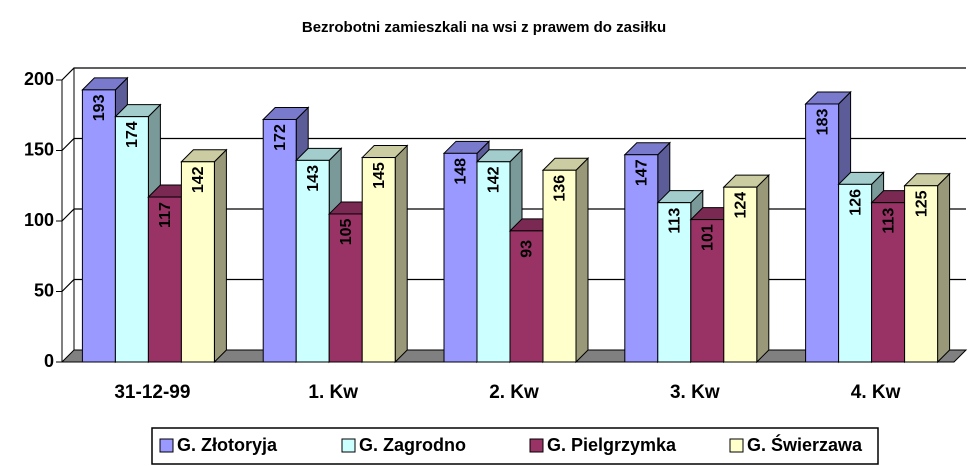 The image size is (968, 466). Describe the element at coordinates (39, 79) in the screenshot. I see `y-tick-label: 200` at that location.